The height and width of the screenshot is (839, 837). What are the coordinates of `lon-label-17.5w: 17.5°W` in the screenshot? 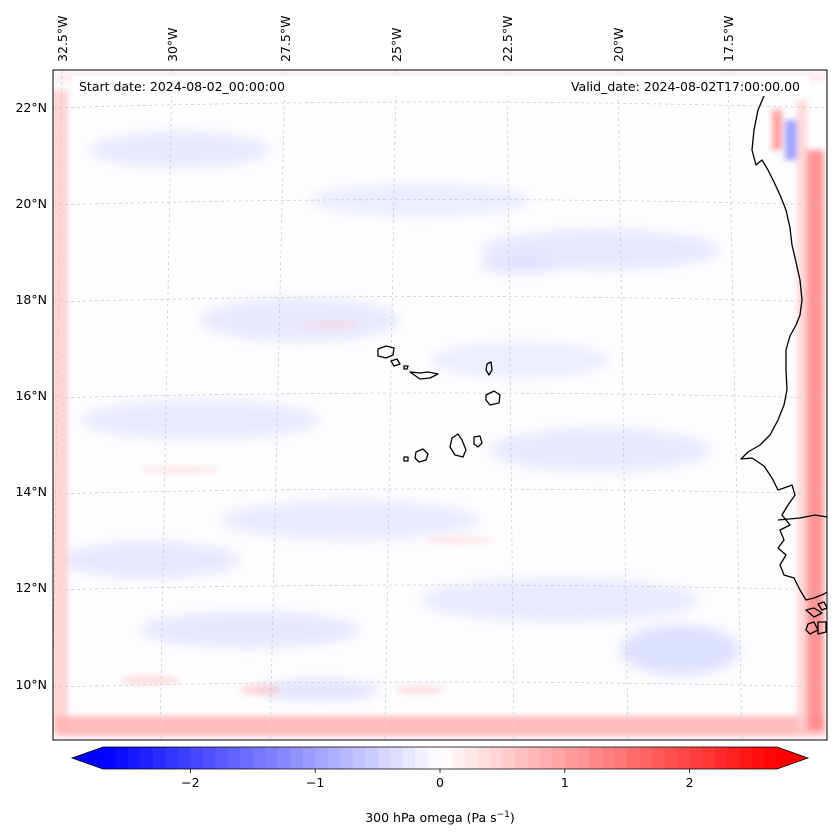 It's located at (728, 39).